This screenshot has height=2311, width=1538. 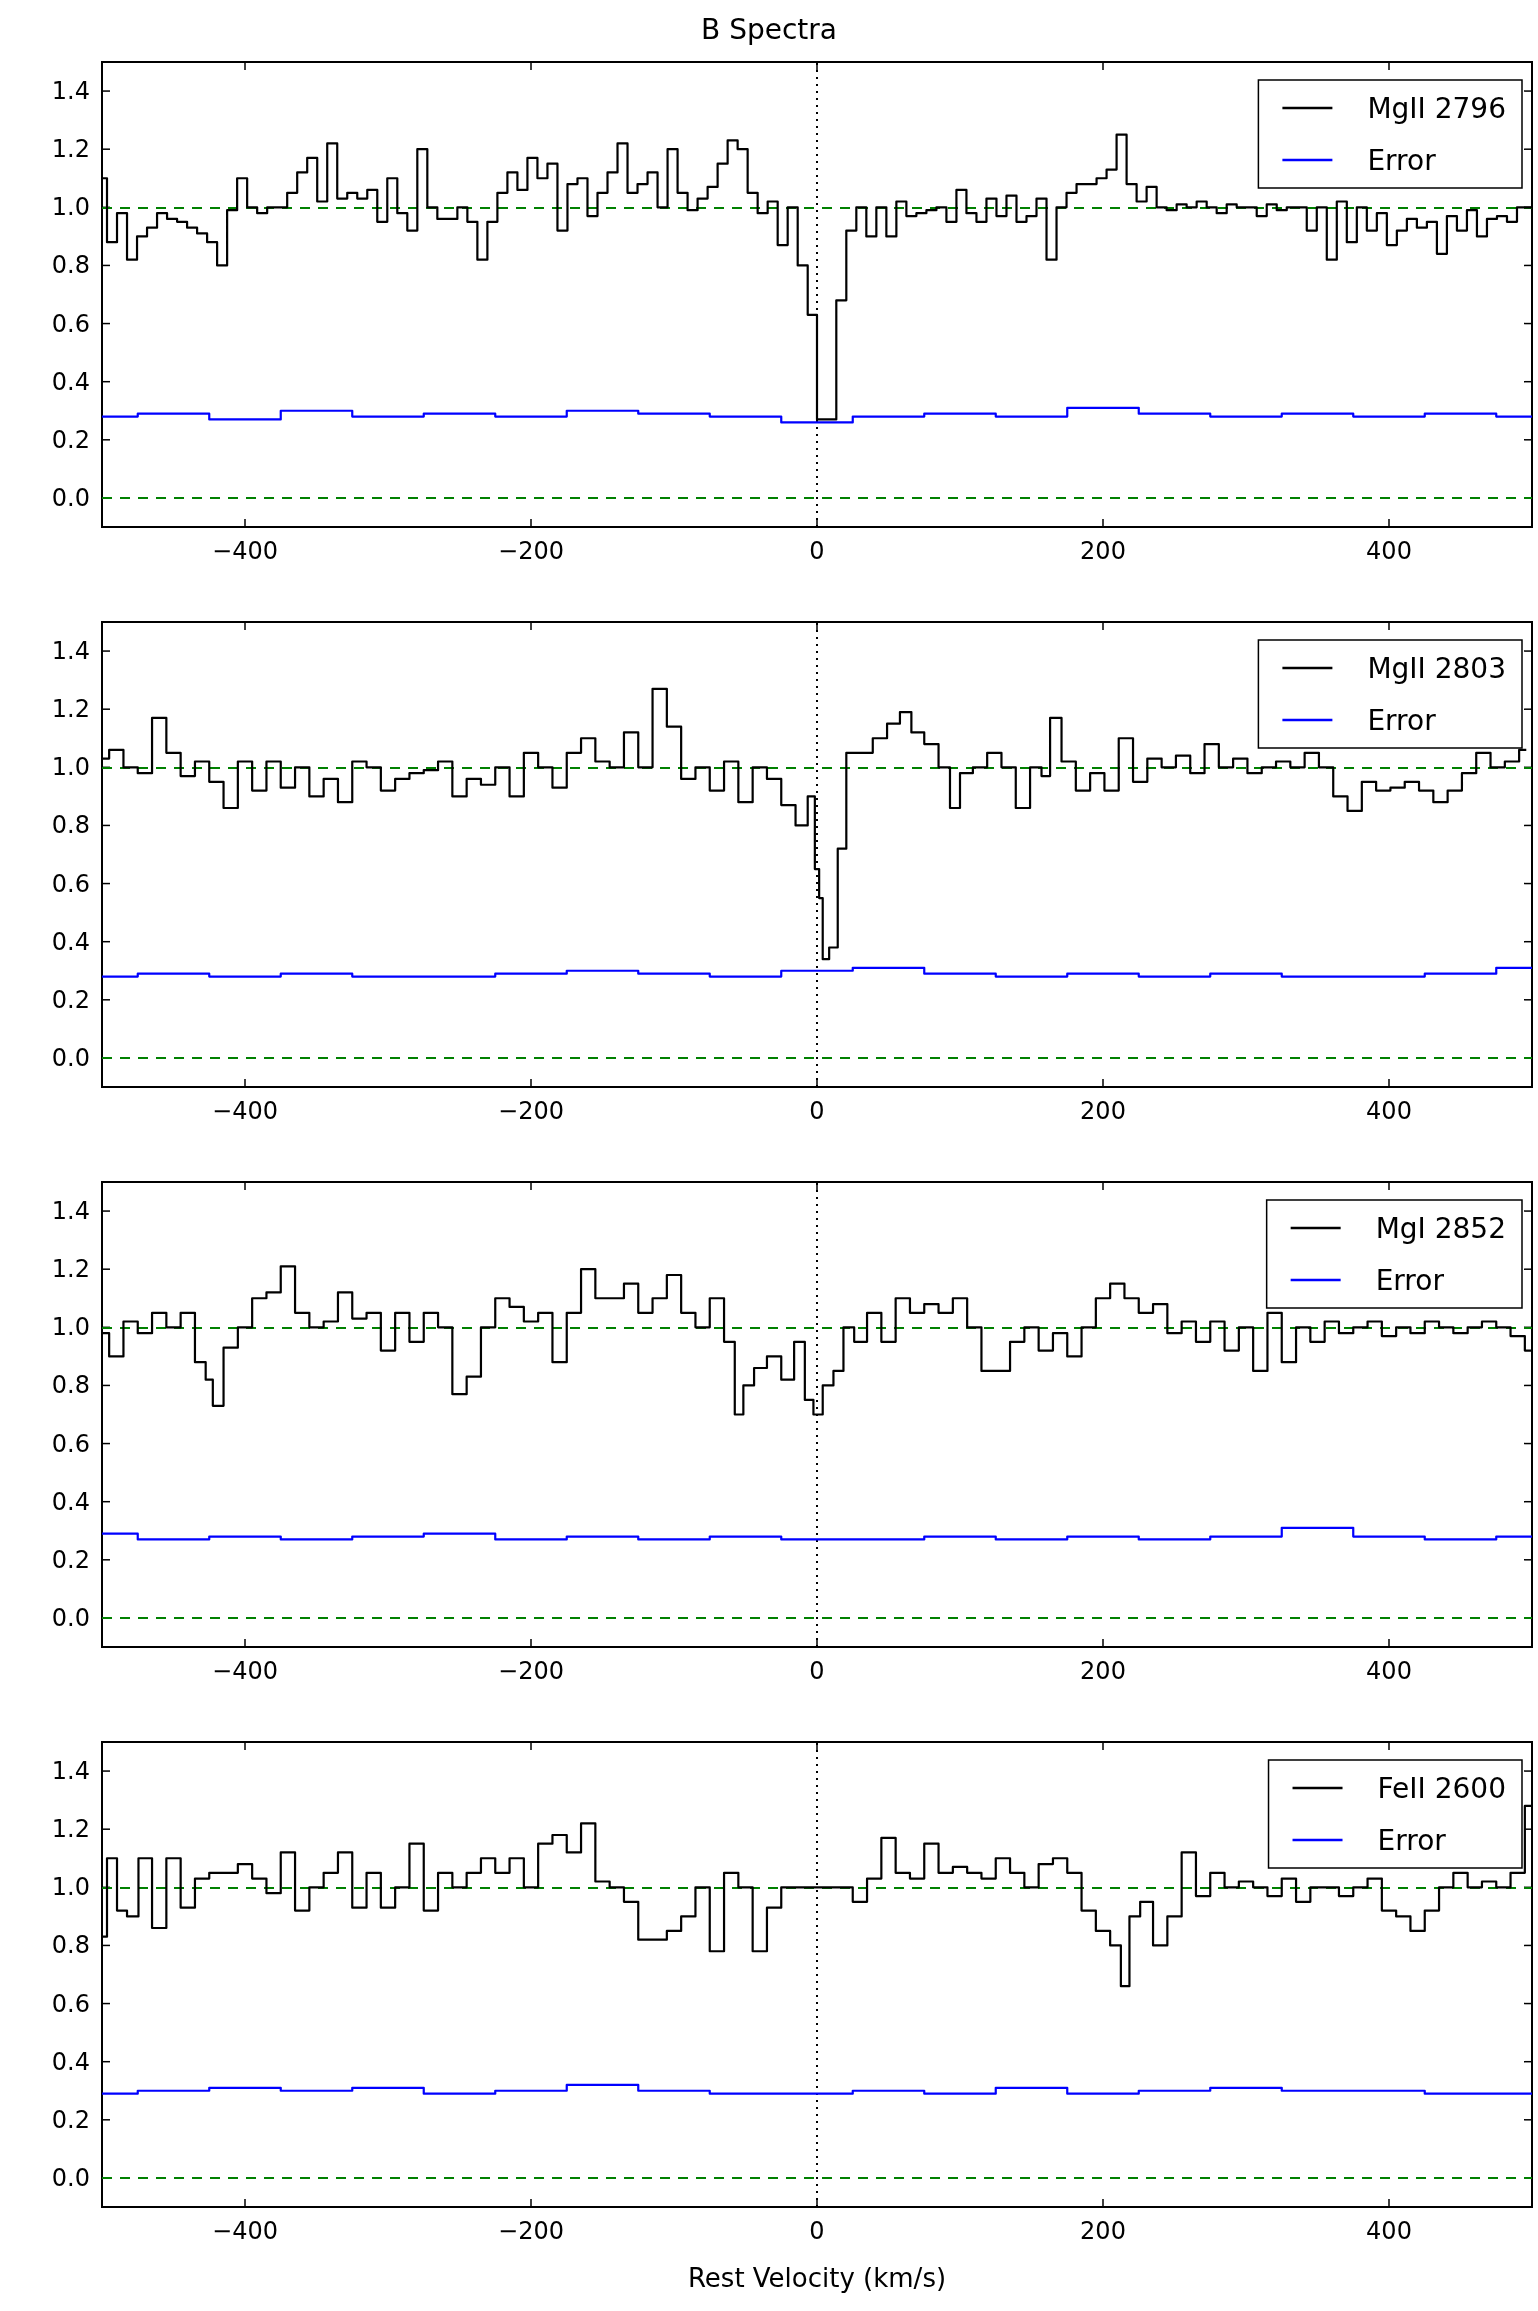 I want to click on x-axis-title: Rest Velocity (km/s), so click(x=817, y=2278).